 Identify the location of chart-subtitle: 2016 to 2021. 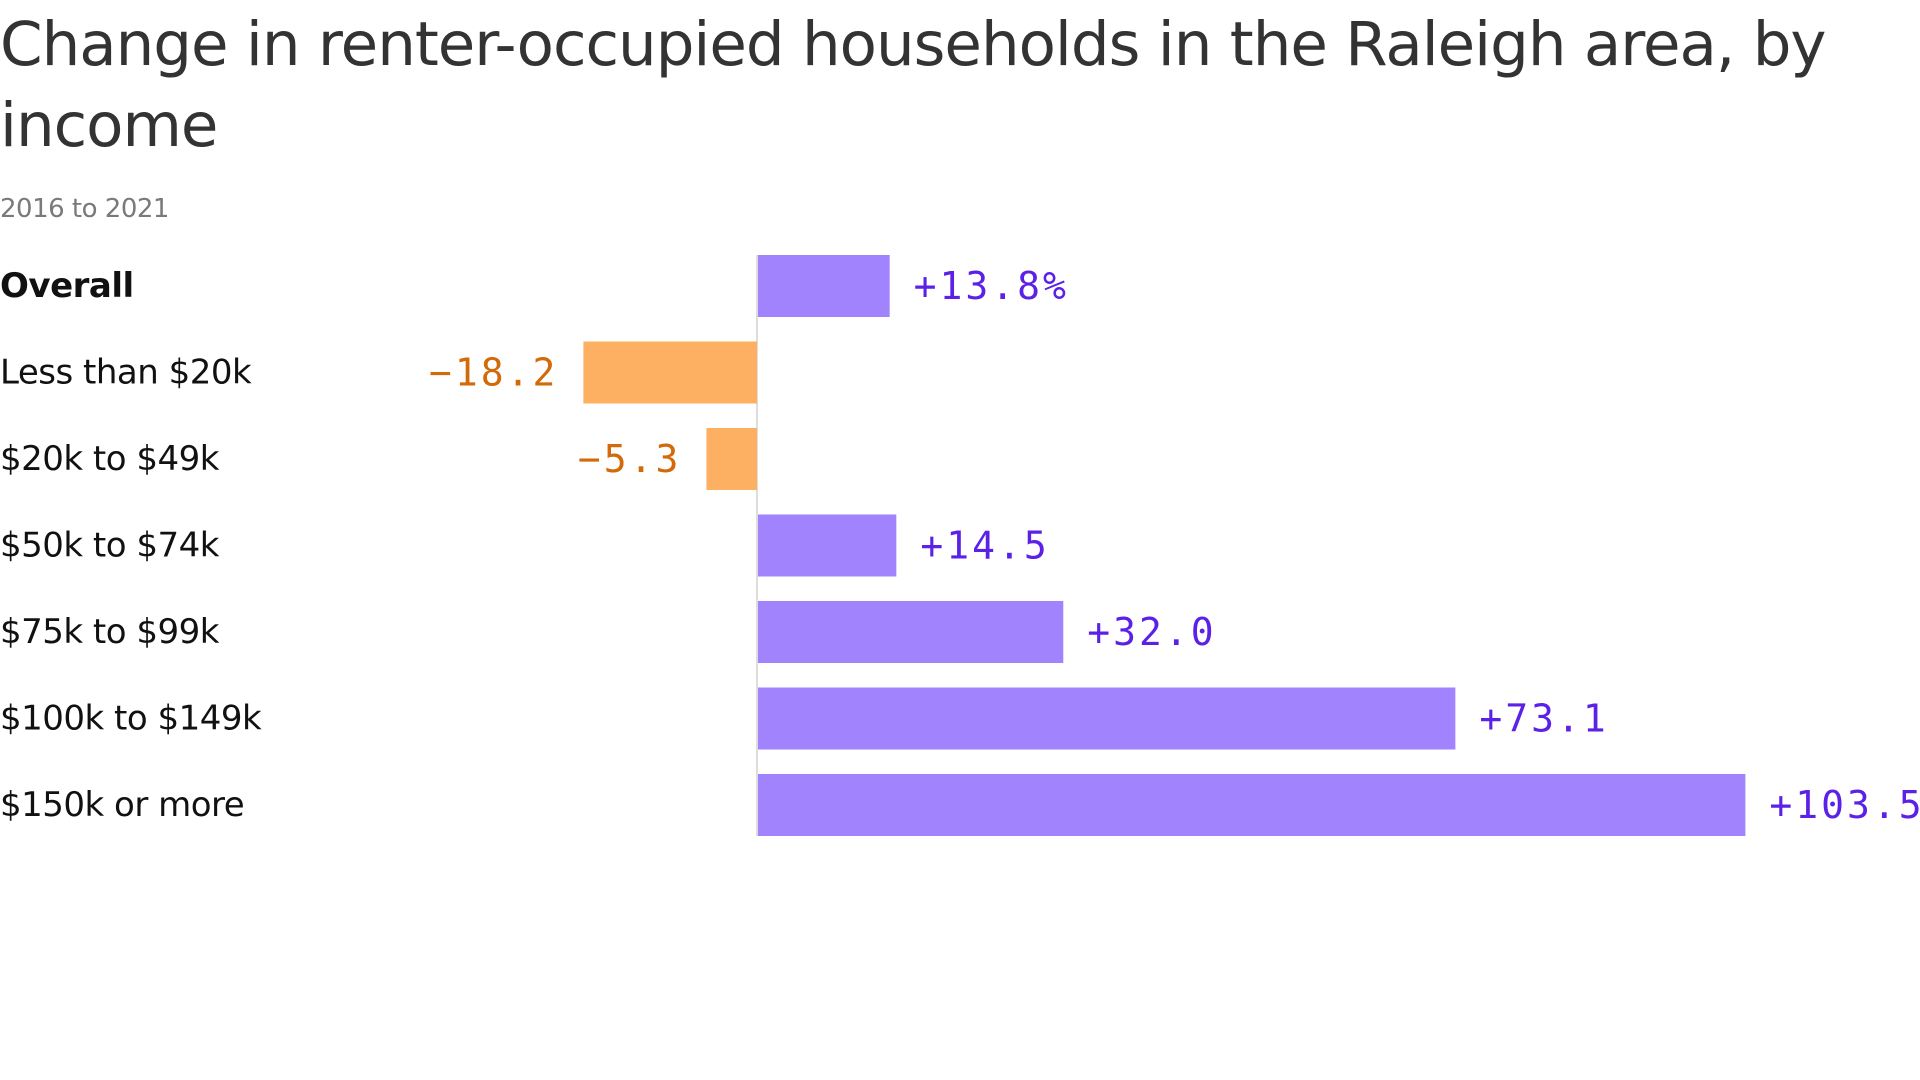
(84, 209).